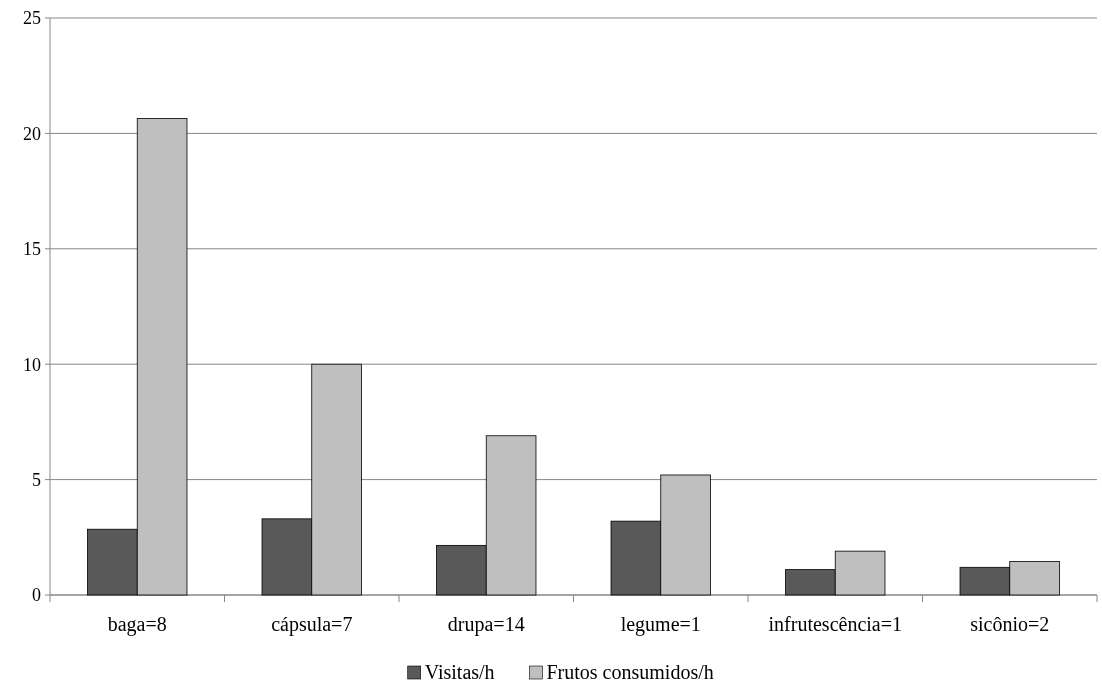  What do you see at coordinates (36, 595) in the screenshot?
I see `y-tick-label: 0` at bounding box center [36, 595].